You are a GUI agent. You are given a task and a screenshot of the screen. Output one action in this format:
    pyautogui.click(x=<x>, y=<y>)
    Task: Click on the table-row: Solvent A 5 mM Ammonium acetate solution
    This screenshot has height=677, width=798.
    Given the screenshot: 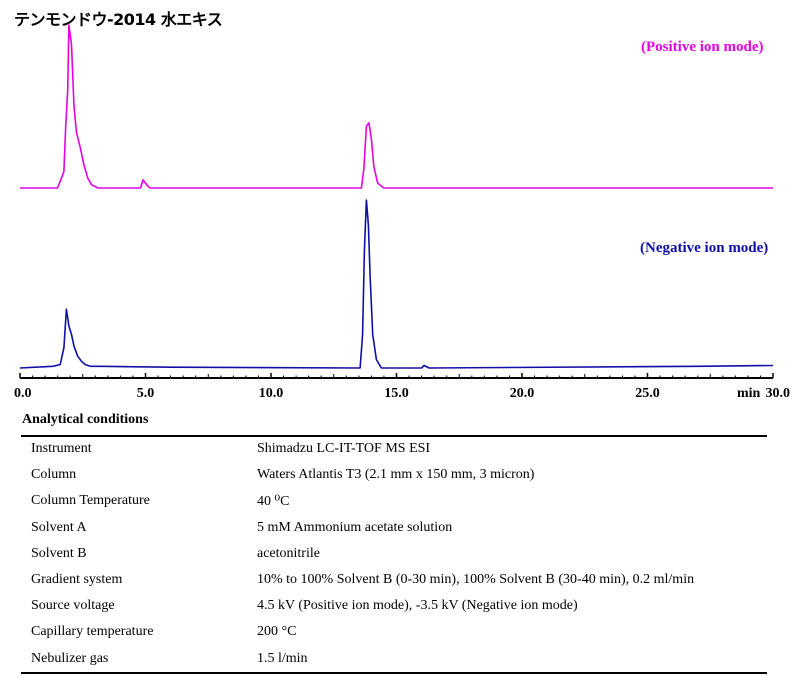 What is the action you would take?
    pyautogui.click(x=399, y=533)
    